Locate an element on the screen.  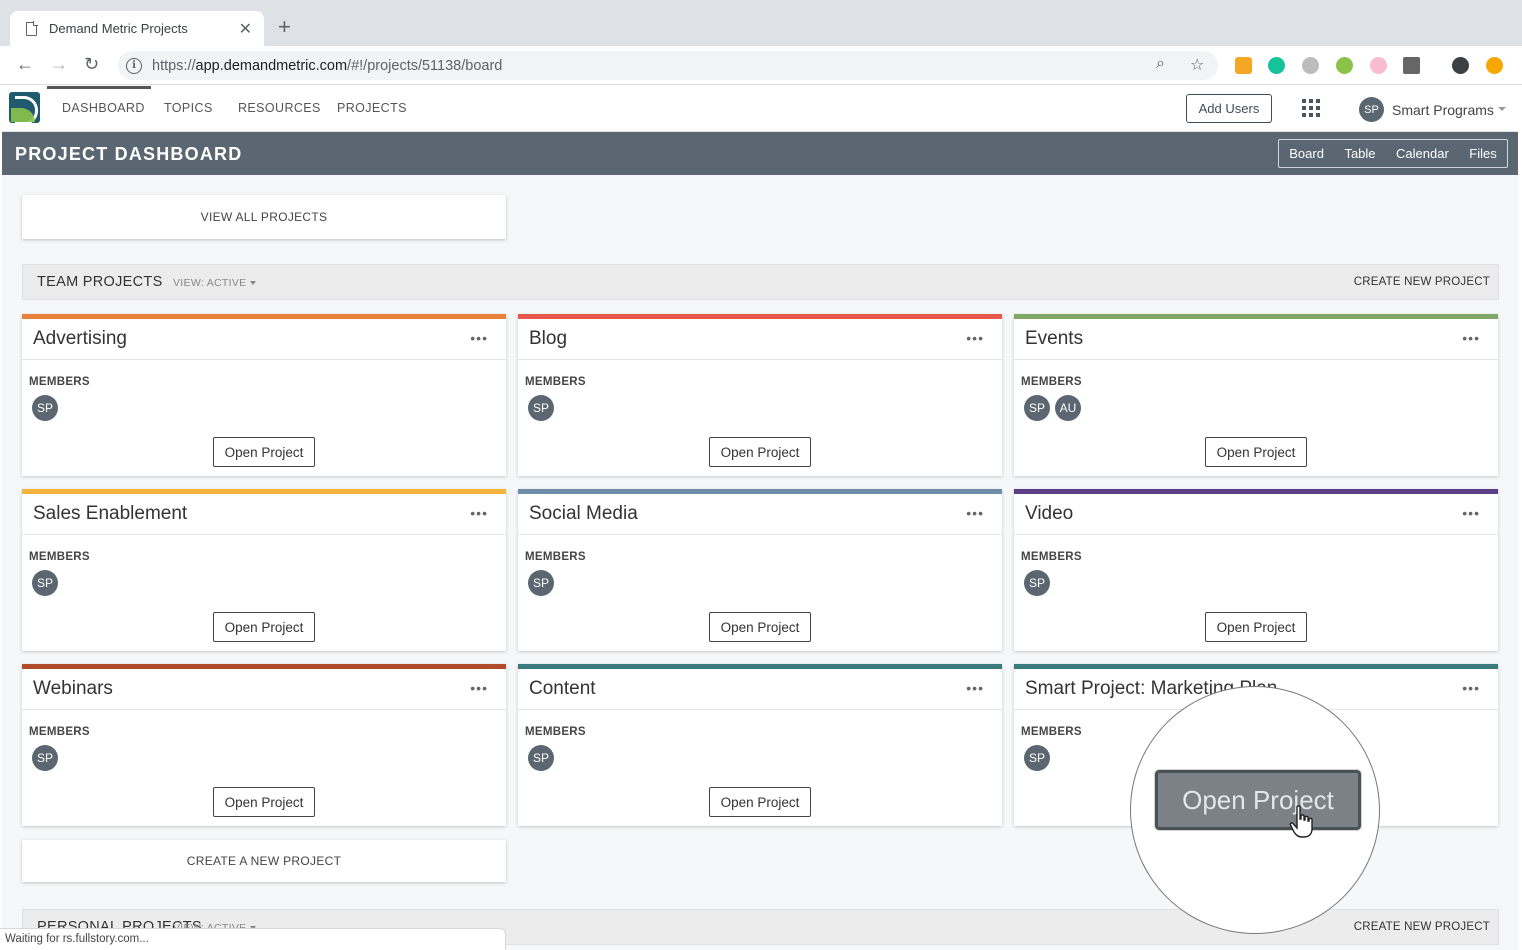
member-avatar: AU is located at coordinates (1068, 408).